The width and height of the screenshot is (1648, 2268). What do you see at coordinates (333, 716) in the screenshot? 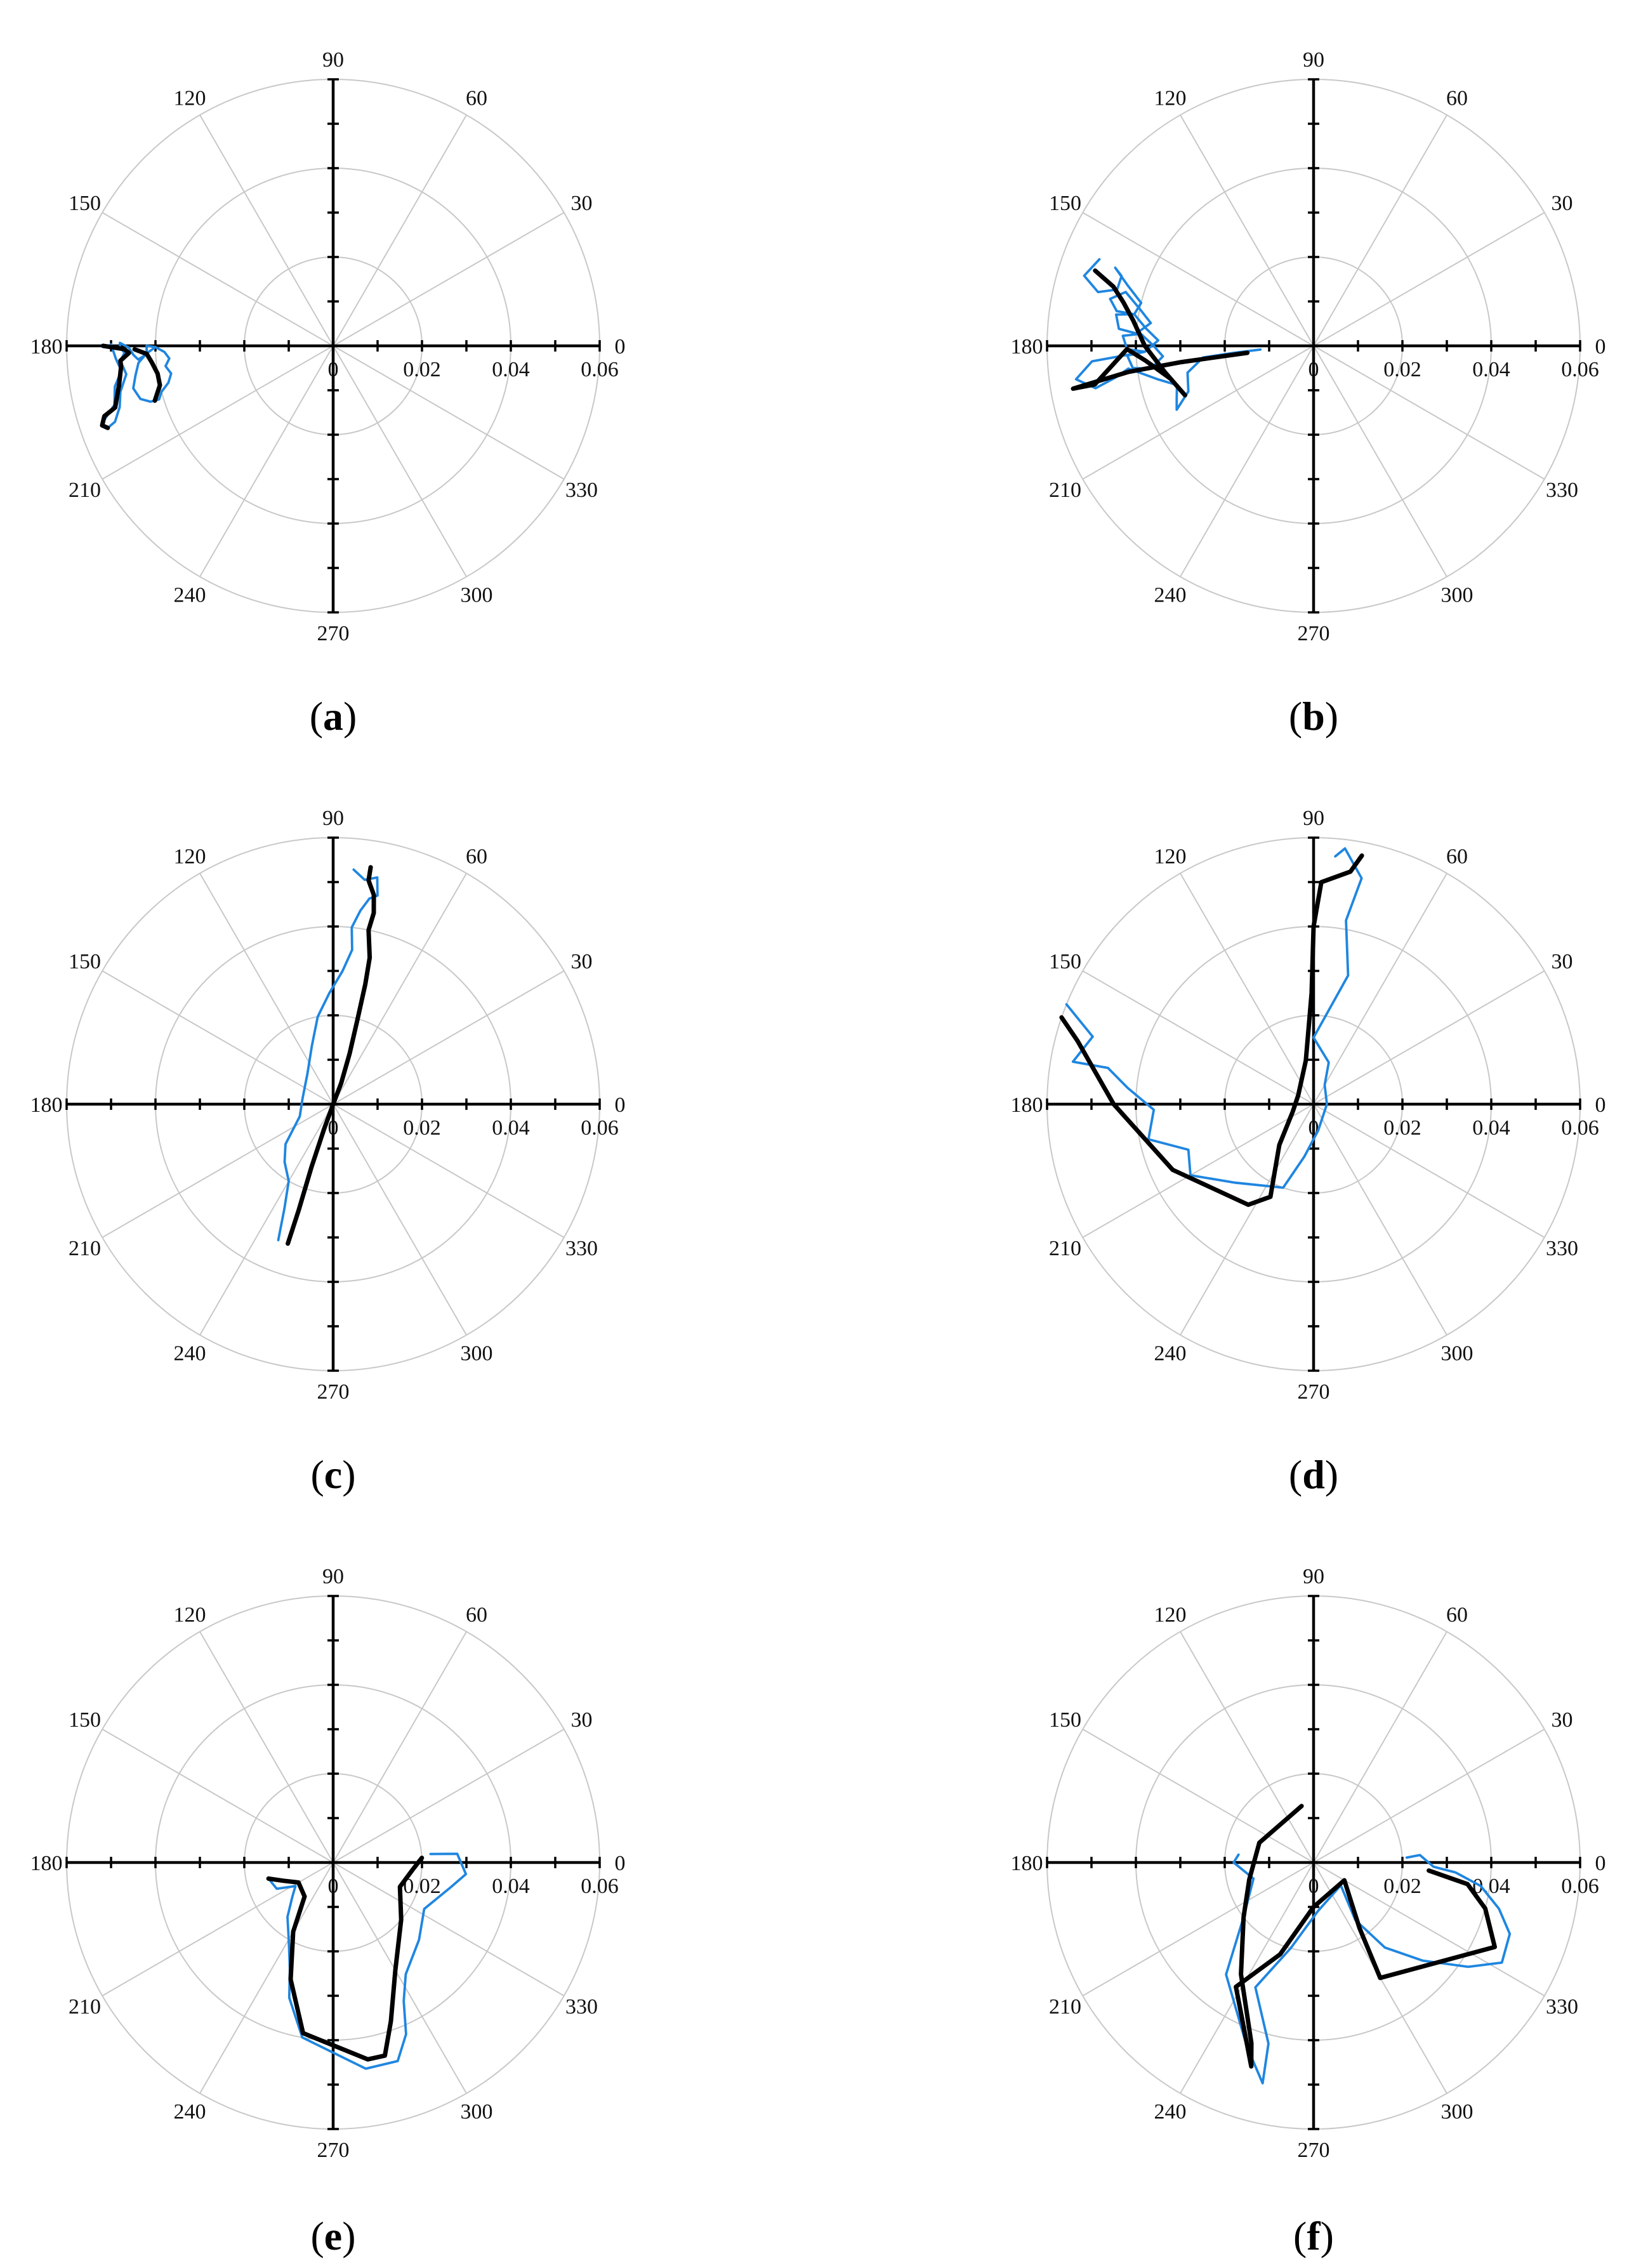
I see `panel-caption: (a)` at bounding box center [333, 716].